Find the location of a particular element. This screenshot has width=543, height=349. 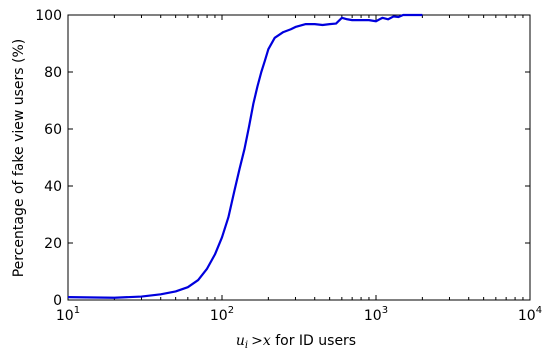

y-tick-label: 60 is located at coordinates (53, 130).